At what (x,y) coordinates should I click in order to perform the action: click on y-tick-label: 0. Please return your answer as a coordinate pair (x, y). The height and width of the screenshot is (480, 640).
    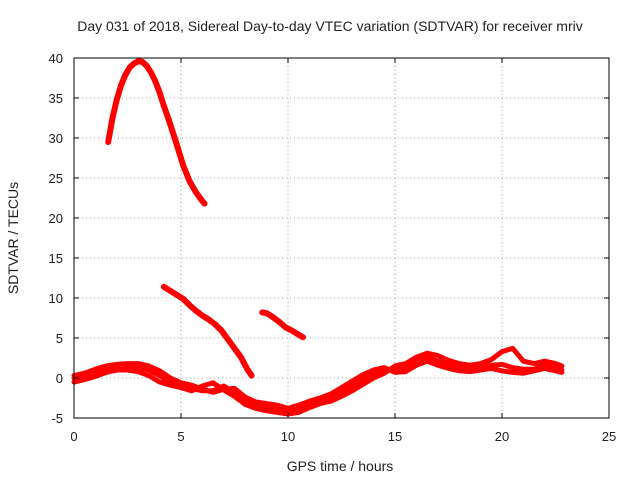
    Looking at the image, I should click on (59, 378).